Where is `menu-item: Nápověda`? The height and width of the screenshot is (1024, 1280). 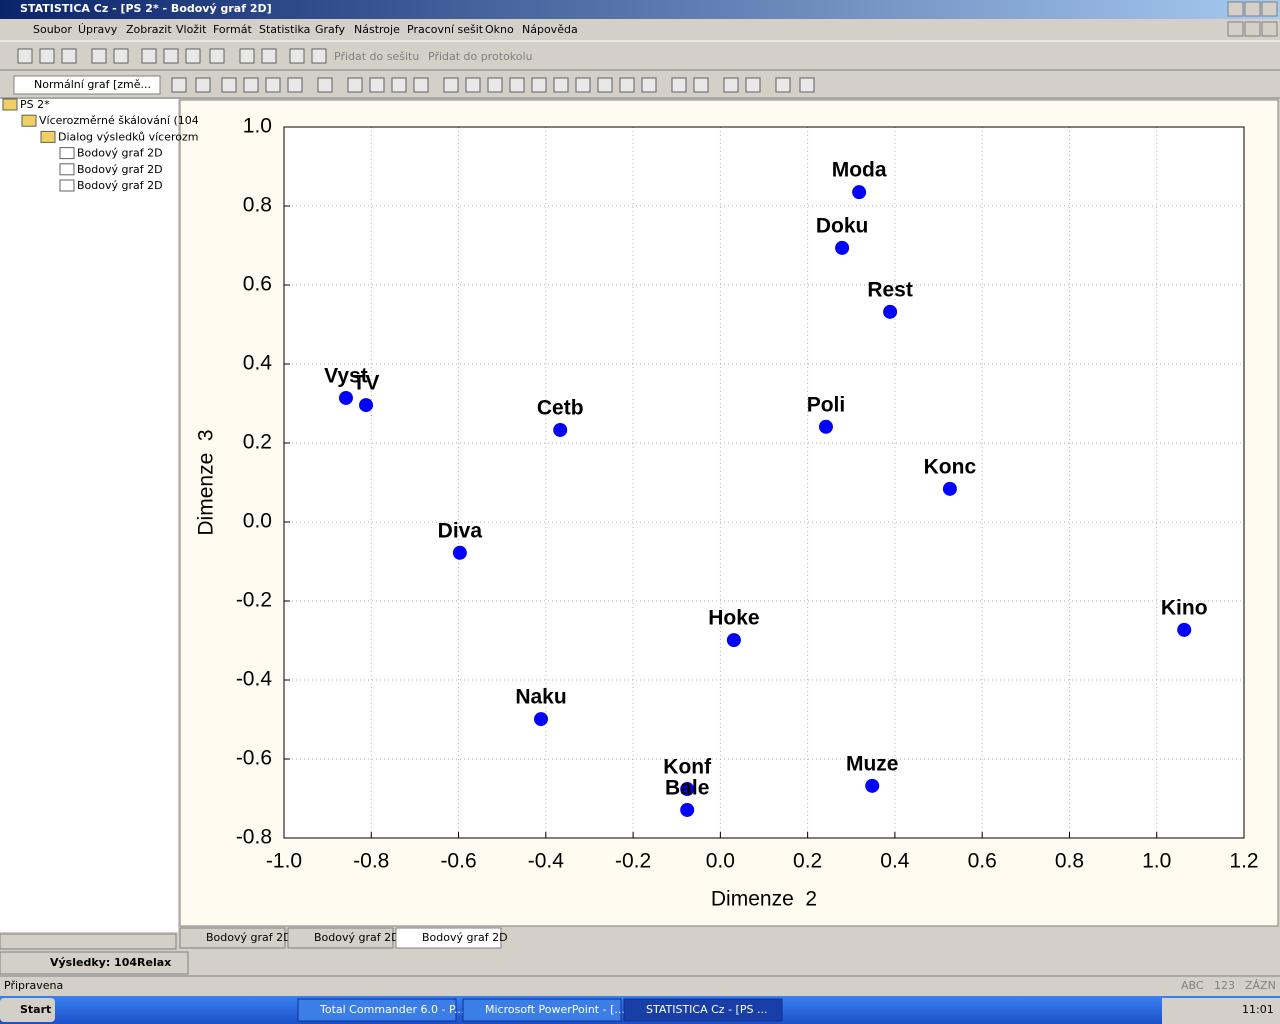
menu-item: Nápověda is located at coordinates (550, 29).